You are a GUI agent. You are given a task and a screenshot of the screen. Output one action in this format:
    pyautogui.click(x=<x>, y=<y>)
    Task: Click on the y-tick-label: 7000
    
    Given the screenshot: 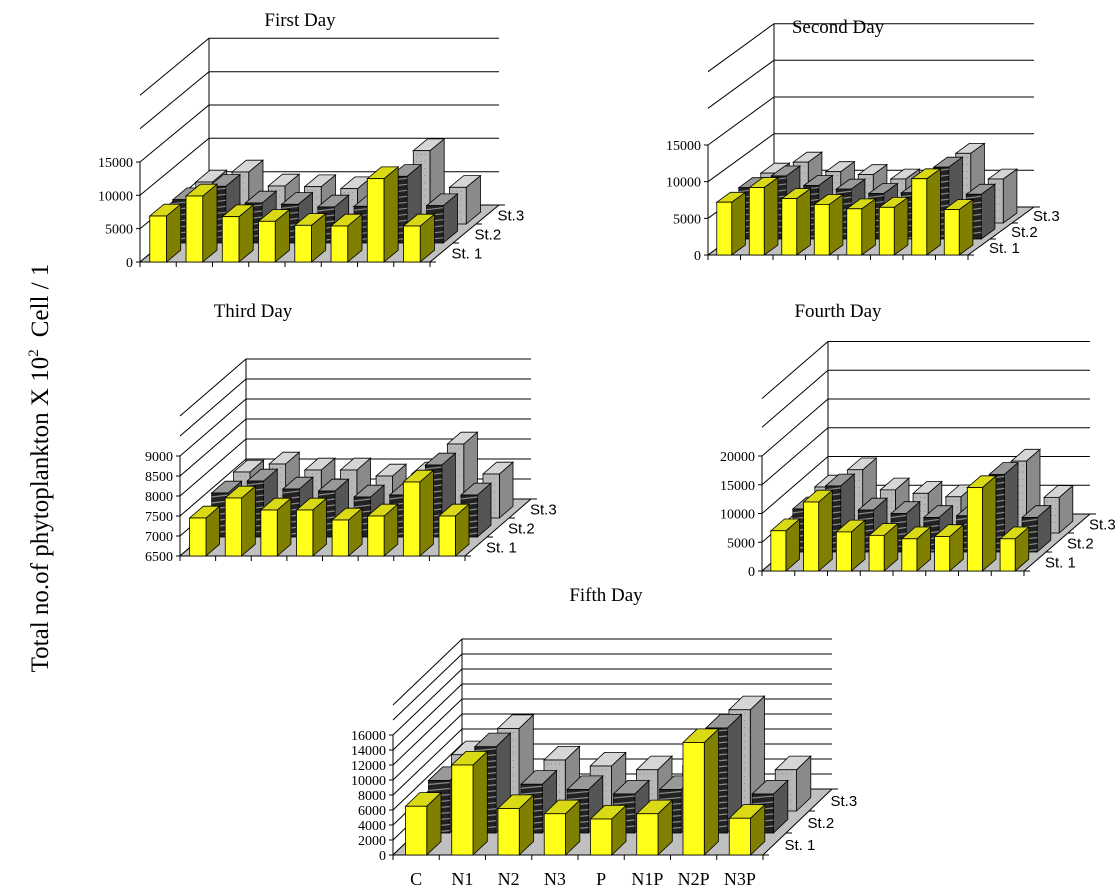 What is the action you would take?
    pyautogui.click(x=159, y=537)
    